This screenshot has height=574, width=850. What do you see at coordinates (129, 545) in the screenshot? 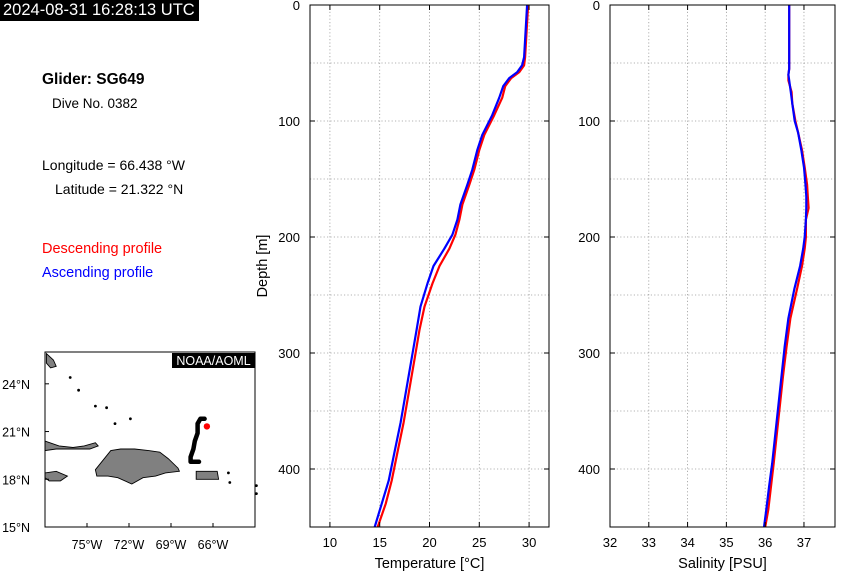
I see `map-lon-label: 72°W` at bounding box center [129, 545].